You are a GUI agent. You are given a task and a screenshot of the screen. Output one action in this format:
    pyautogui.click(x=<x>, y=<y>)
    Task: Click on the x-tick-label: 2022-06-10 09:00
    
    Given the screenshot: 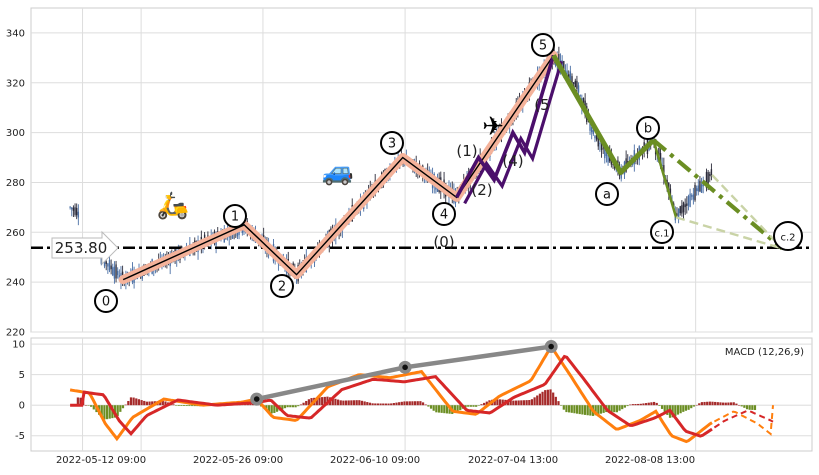 What is the action you would take?
    pyautogui.click(x=375, y=460)
    